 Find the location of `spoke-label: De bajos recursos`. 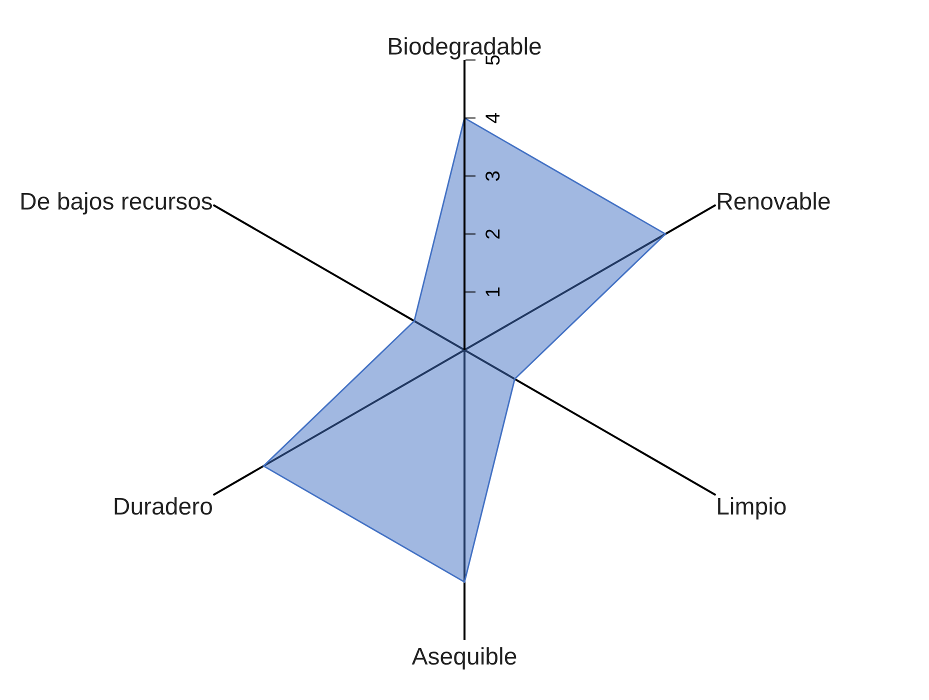

spoke-label: De bajos recursos is located at coordinates (116, 202).